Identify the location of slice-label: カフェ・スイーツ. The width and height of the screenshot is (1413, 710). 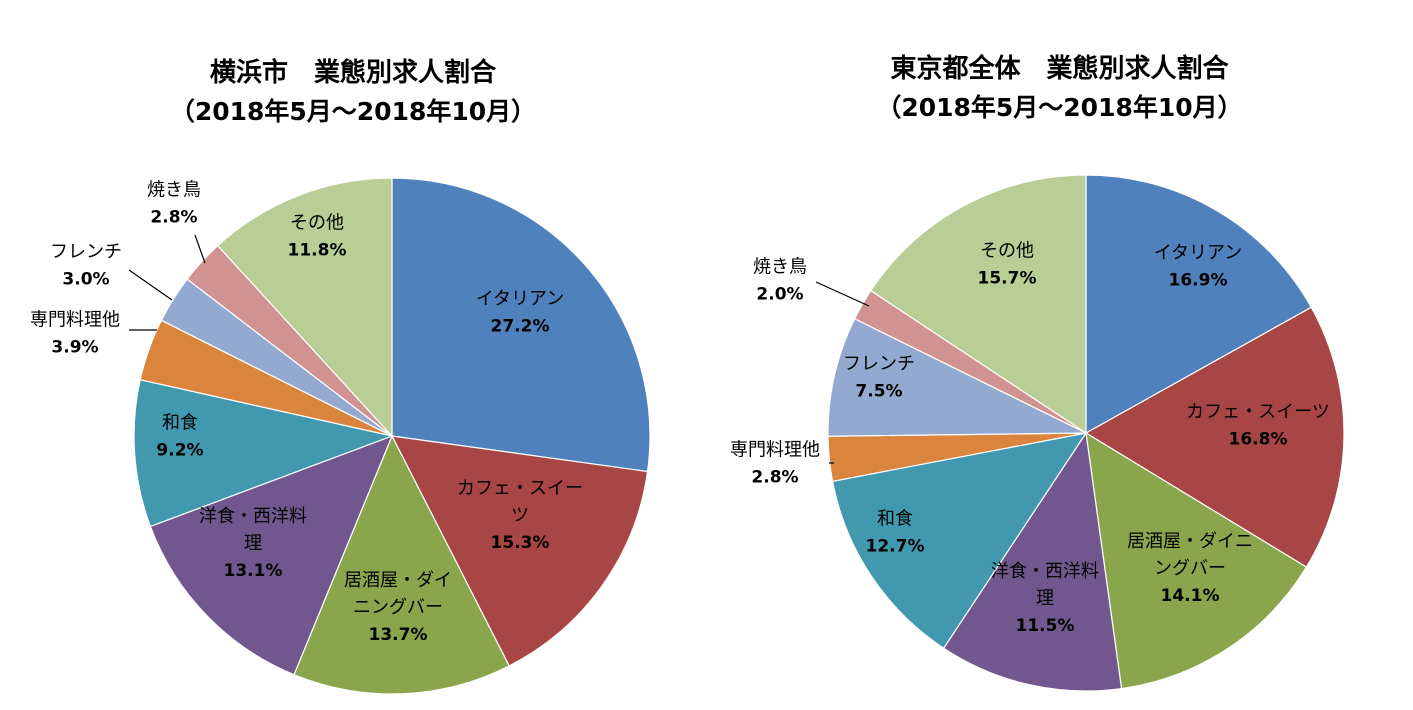
(1258, 412).